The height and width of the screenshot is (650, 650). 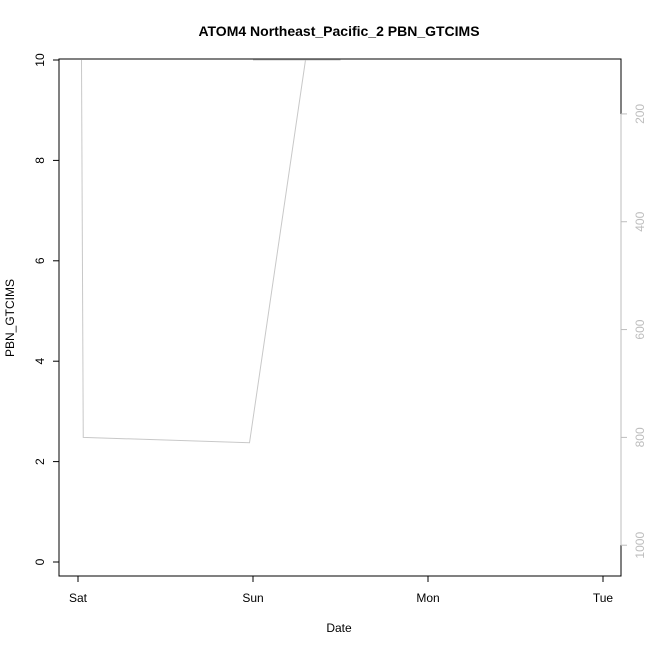 I want to click on x-tick-label: Sun, so click(x=252, y=598).